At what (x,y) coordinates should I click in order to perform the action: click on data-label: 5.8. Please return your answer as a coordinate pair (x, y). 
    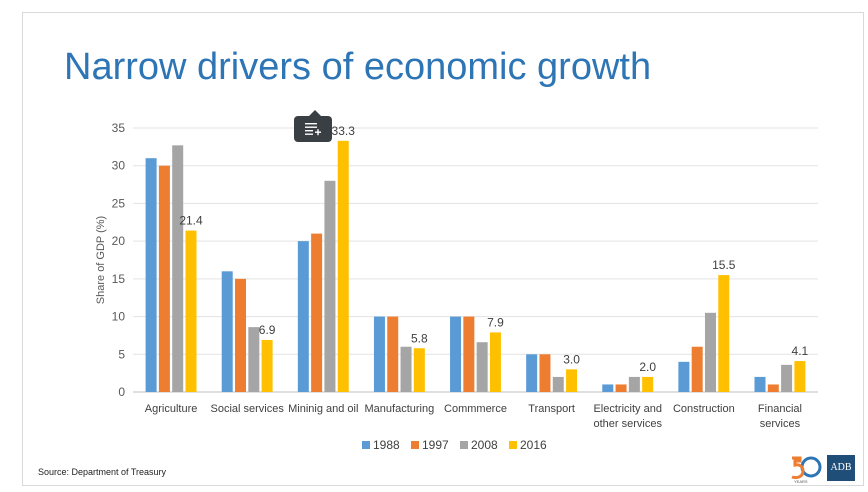
    Looking at the image, I should click on (419, 338).